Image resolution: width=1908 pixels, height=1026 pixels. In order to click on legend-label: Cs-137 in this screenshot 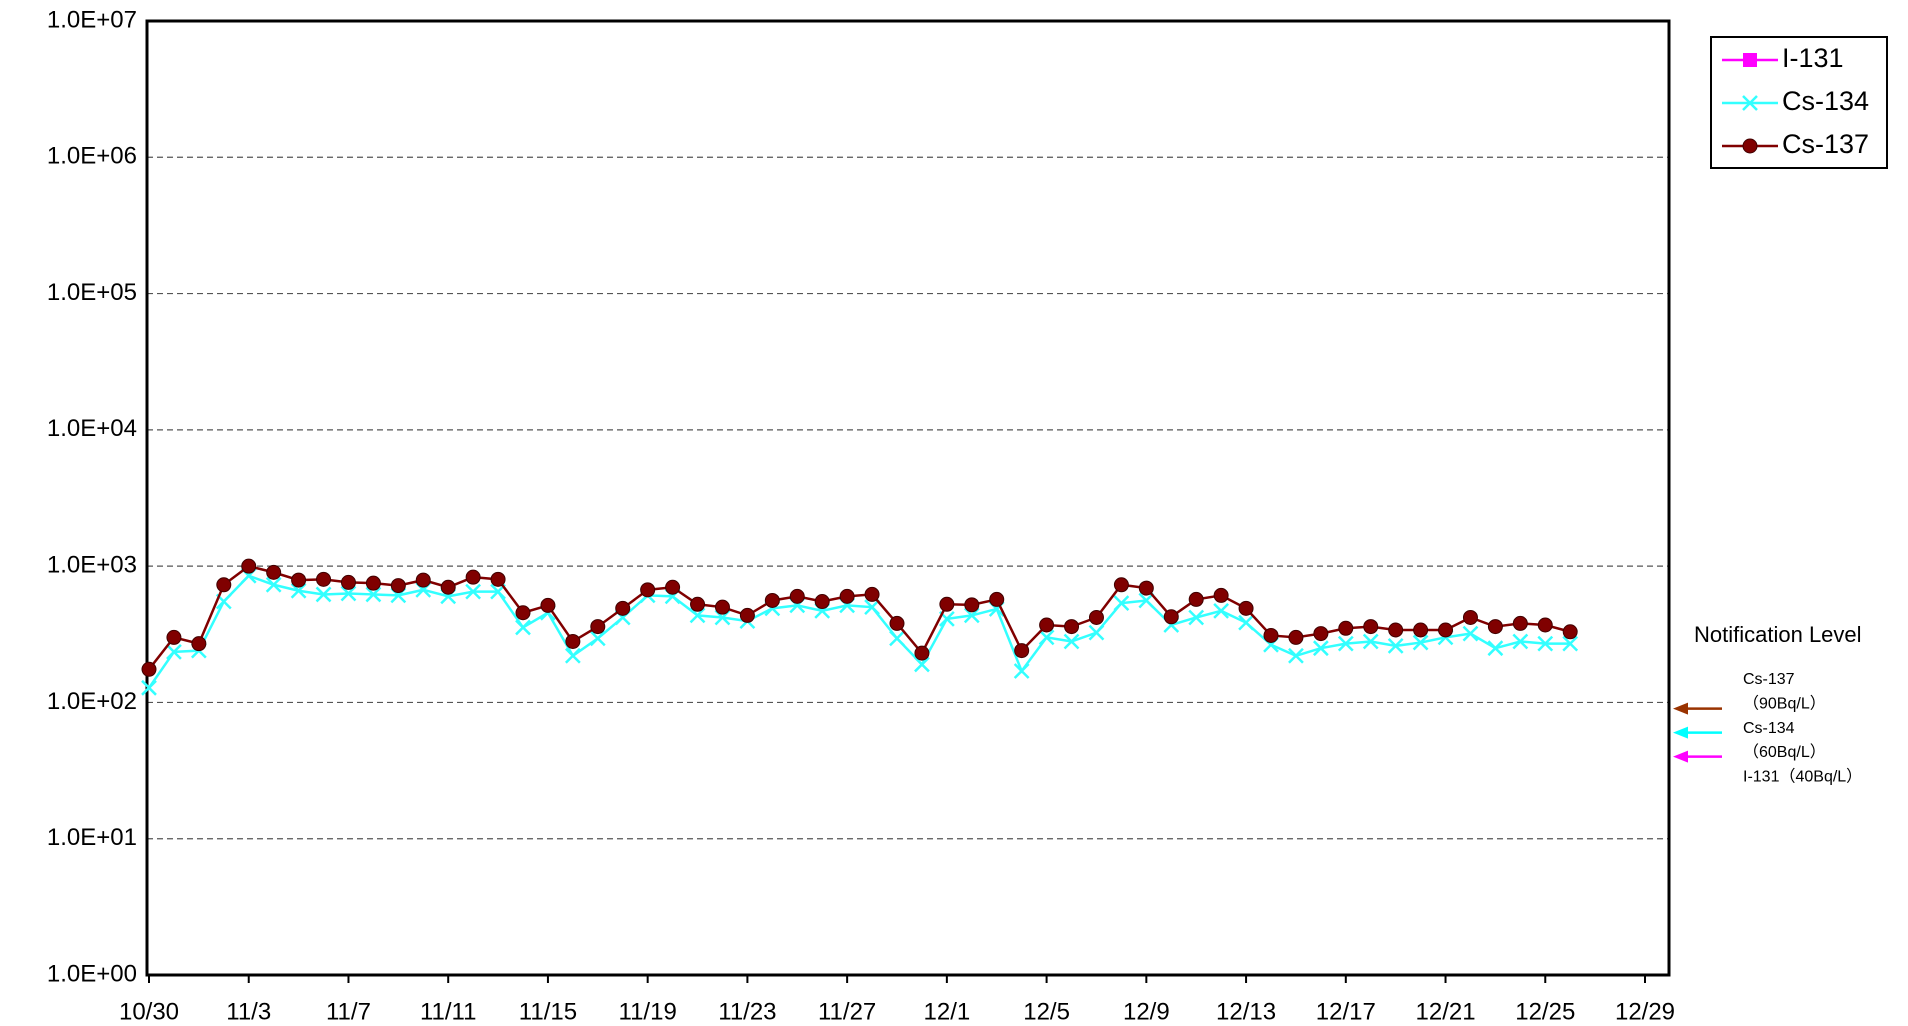, I will do `click(1825, 144)`.